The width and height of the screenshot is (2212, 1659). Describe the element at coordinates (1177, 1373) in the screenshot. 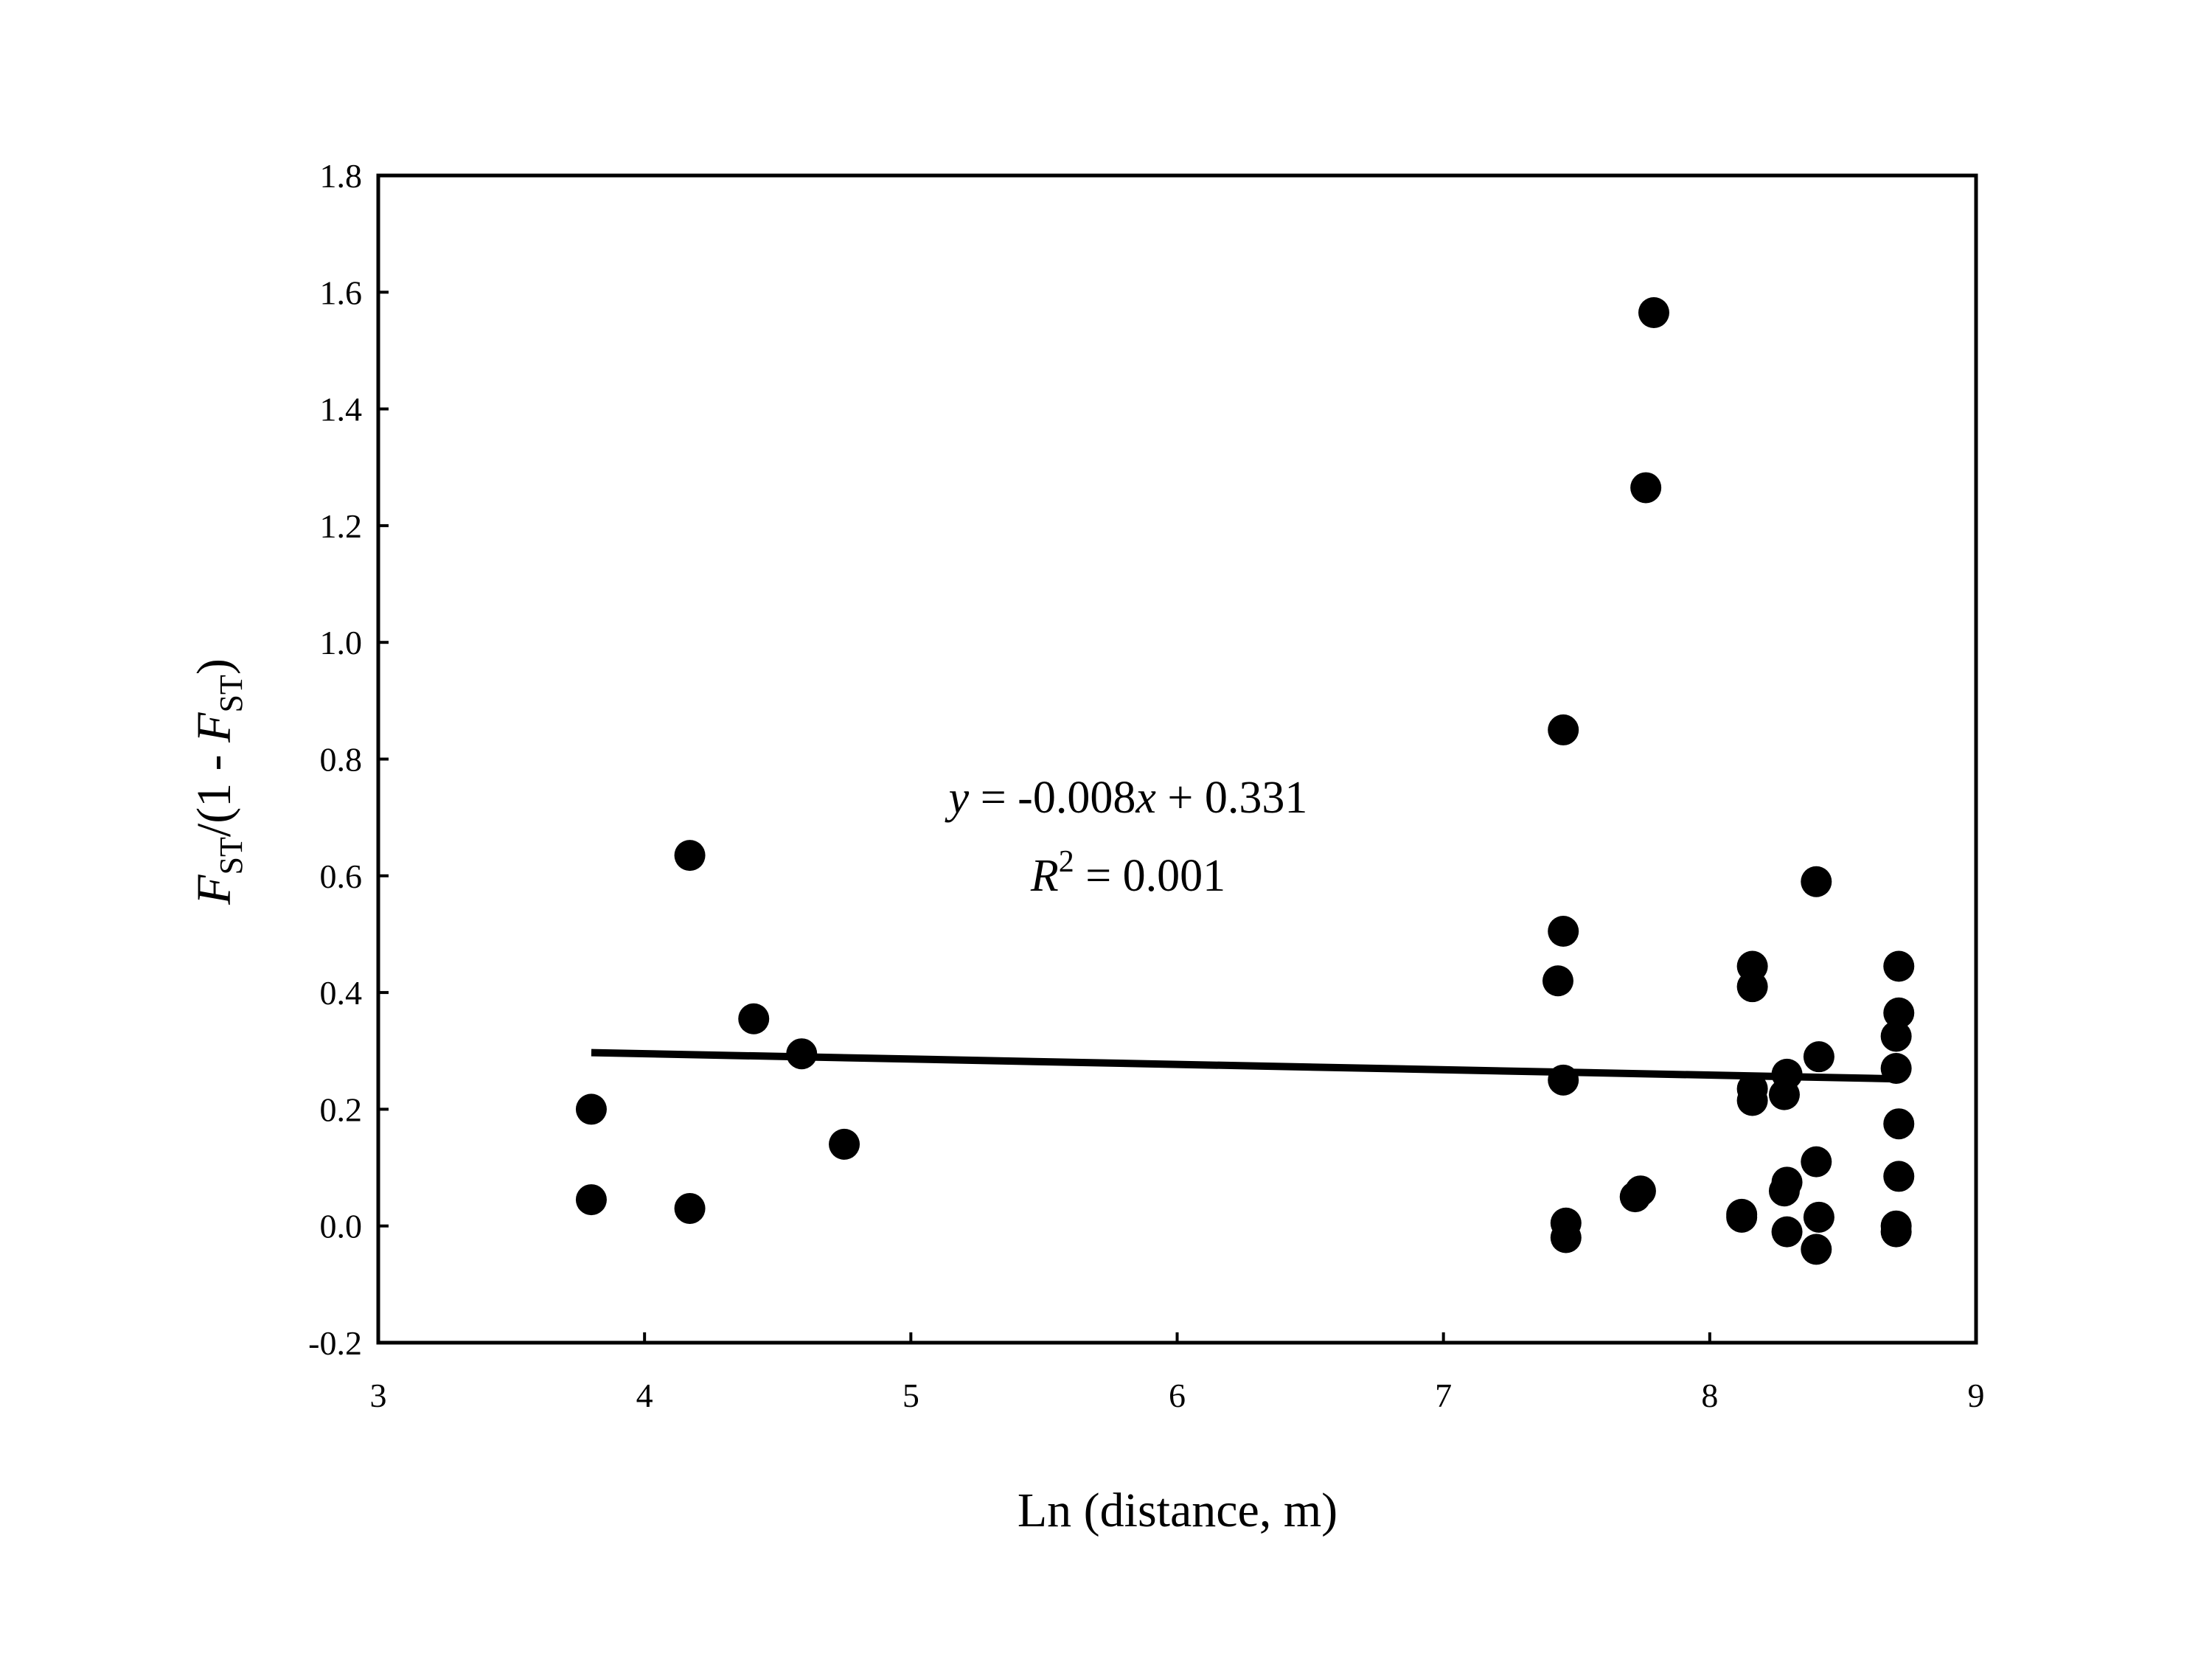

I see `x-axis-ticks: 3 4 5 6 7 8 9` at that location.